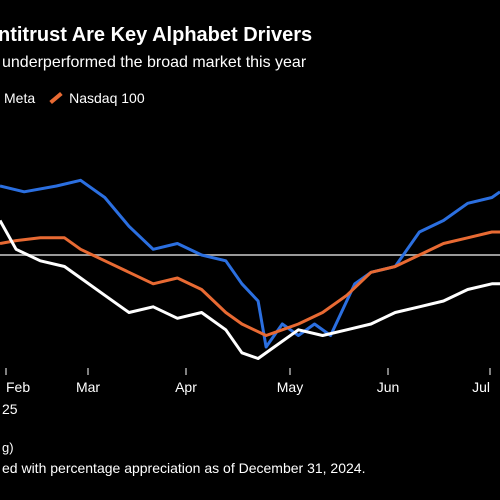  What do you see at coordinates (388, 387) in the screenshot?
I see `x-tick-label: Jun` at bounding box center [388, 387].